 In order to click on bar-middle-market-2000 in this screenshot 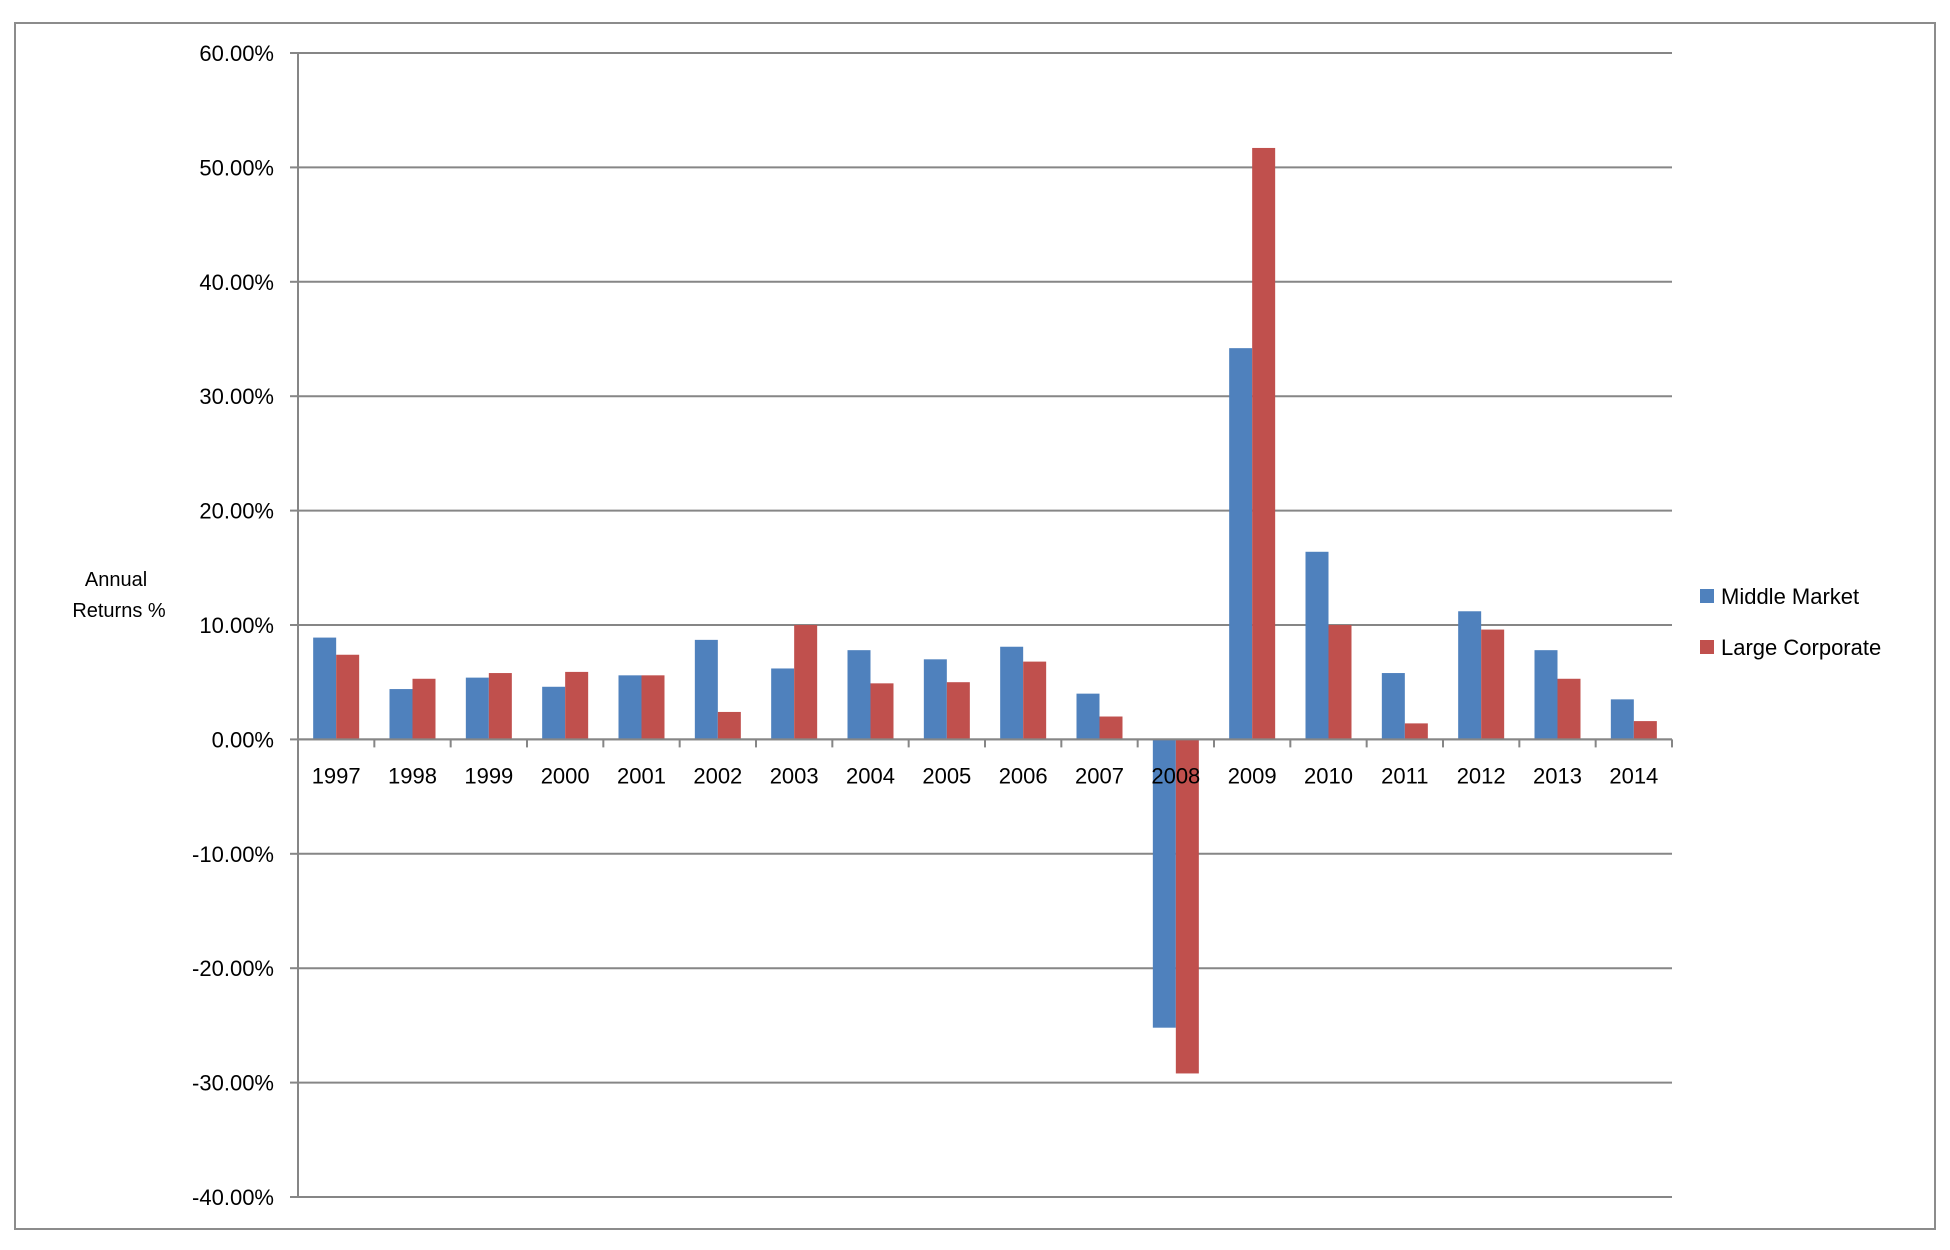, I will do `click(554, 713)`.